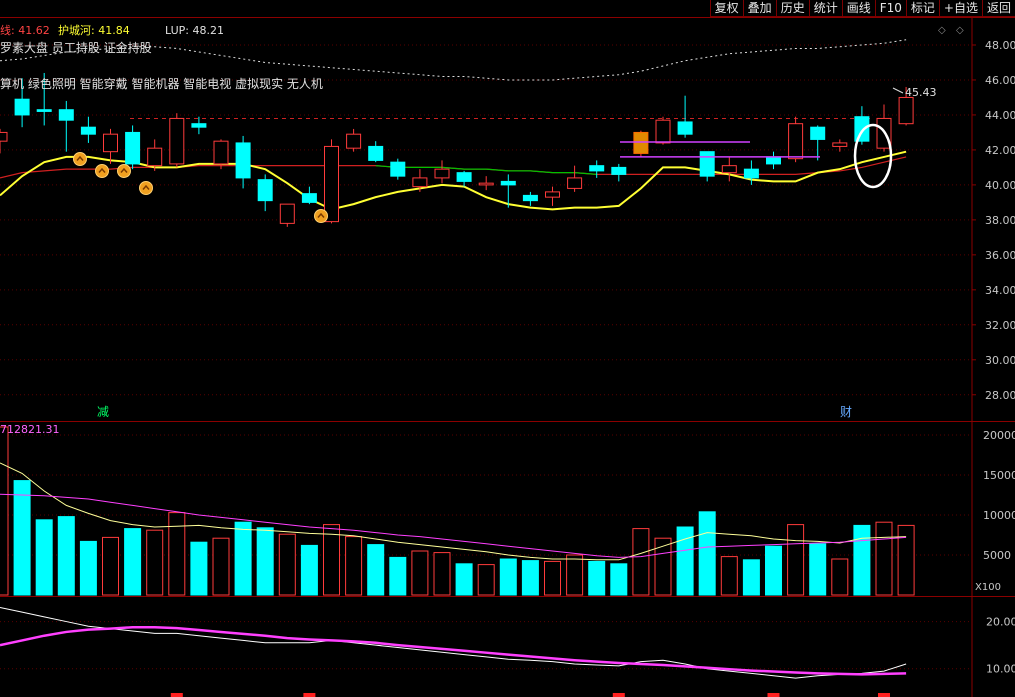 The height and width of the screenshot is (697, 1015). Describe the element at coordinates (960, 30) in the screenshot. I see `diamond-icon-2: ◇` at that location.